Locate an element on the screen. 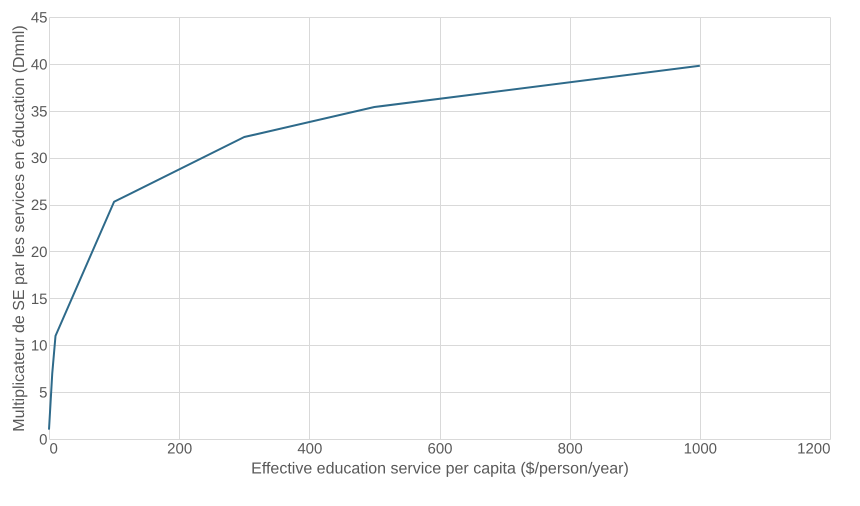 The width and height of the screenshot is (860, 506). y-tick-label: 30 is located at coordinates (39, 159).